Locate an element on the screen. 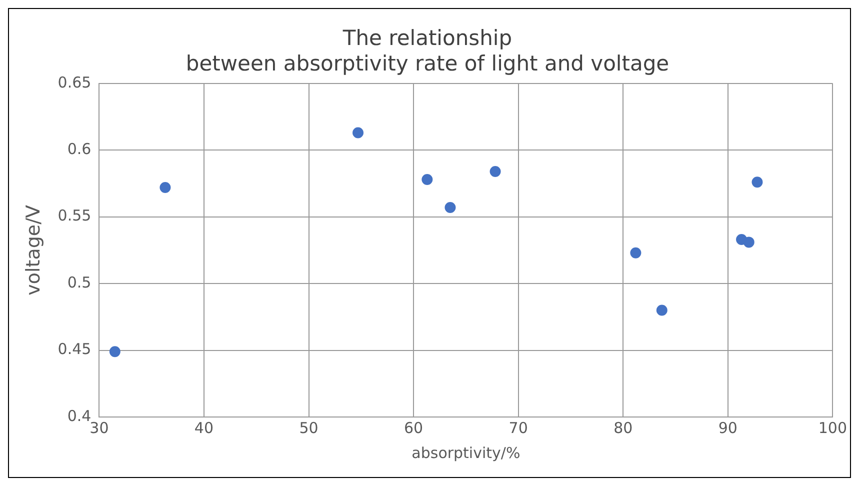  x-tick-label: 80 is located at coordinates (623, 427).